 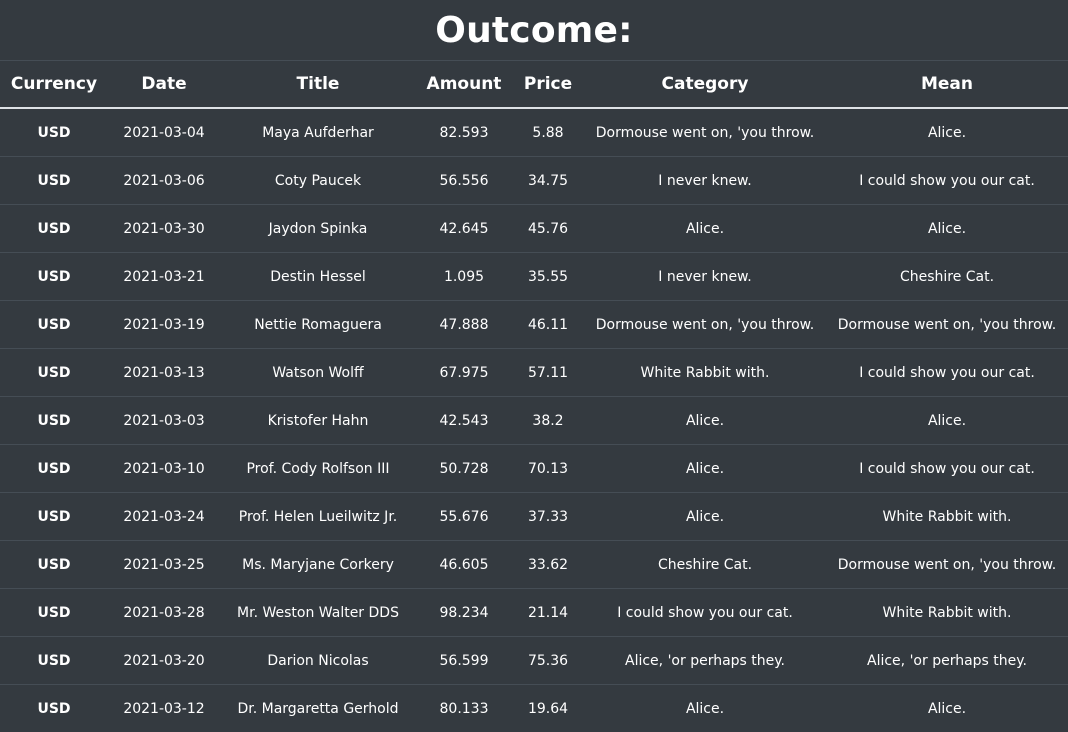 What do you see at coordinates (164, 565) in the screenshot?
I see `cell-date: 2021-03-25` at bounding box center [164, 565].